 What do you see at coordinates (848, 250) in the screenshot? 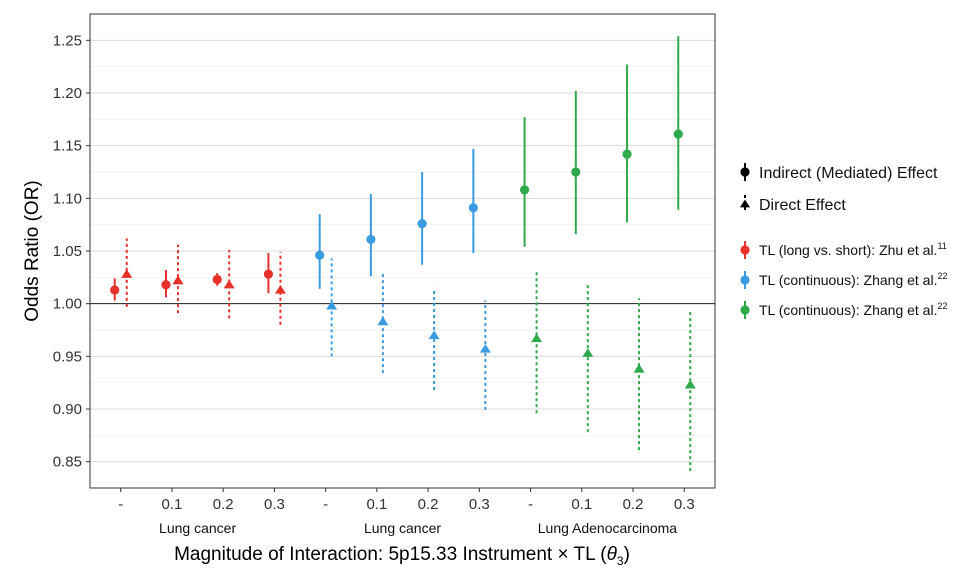
I see `legend-series-name: TL (long vs. short): Zhu et al.` at bounding box center [848, 250].